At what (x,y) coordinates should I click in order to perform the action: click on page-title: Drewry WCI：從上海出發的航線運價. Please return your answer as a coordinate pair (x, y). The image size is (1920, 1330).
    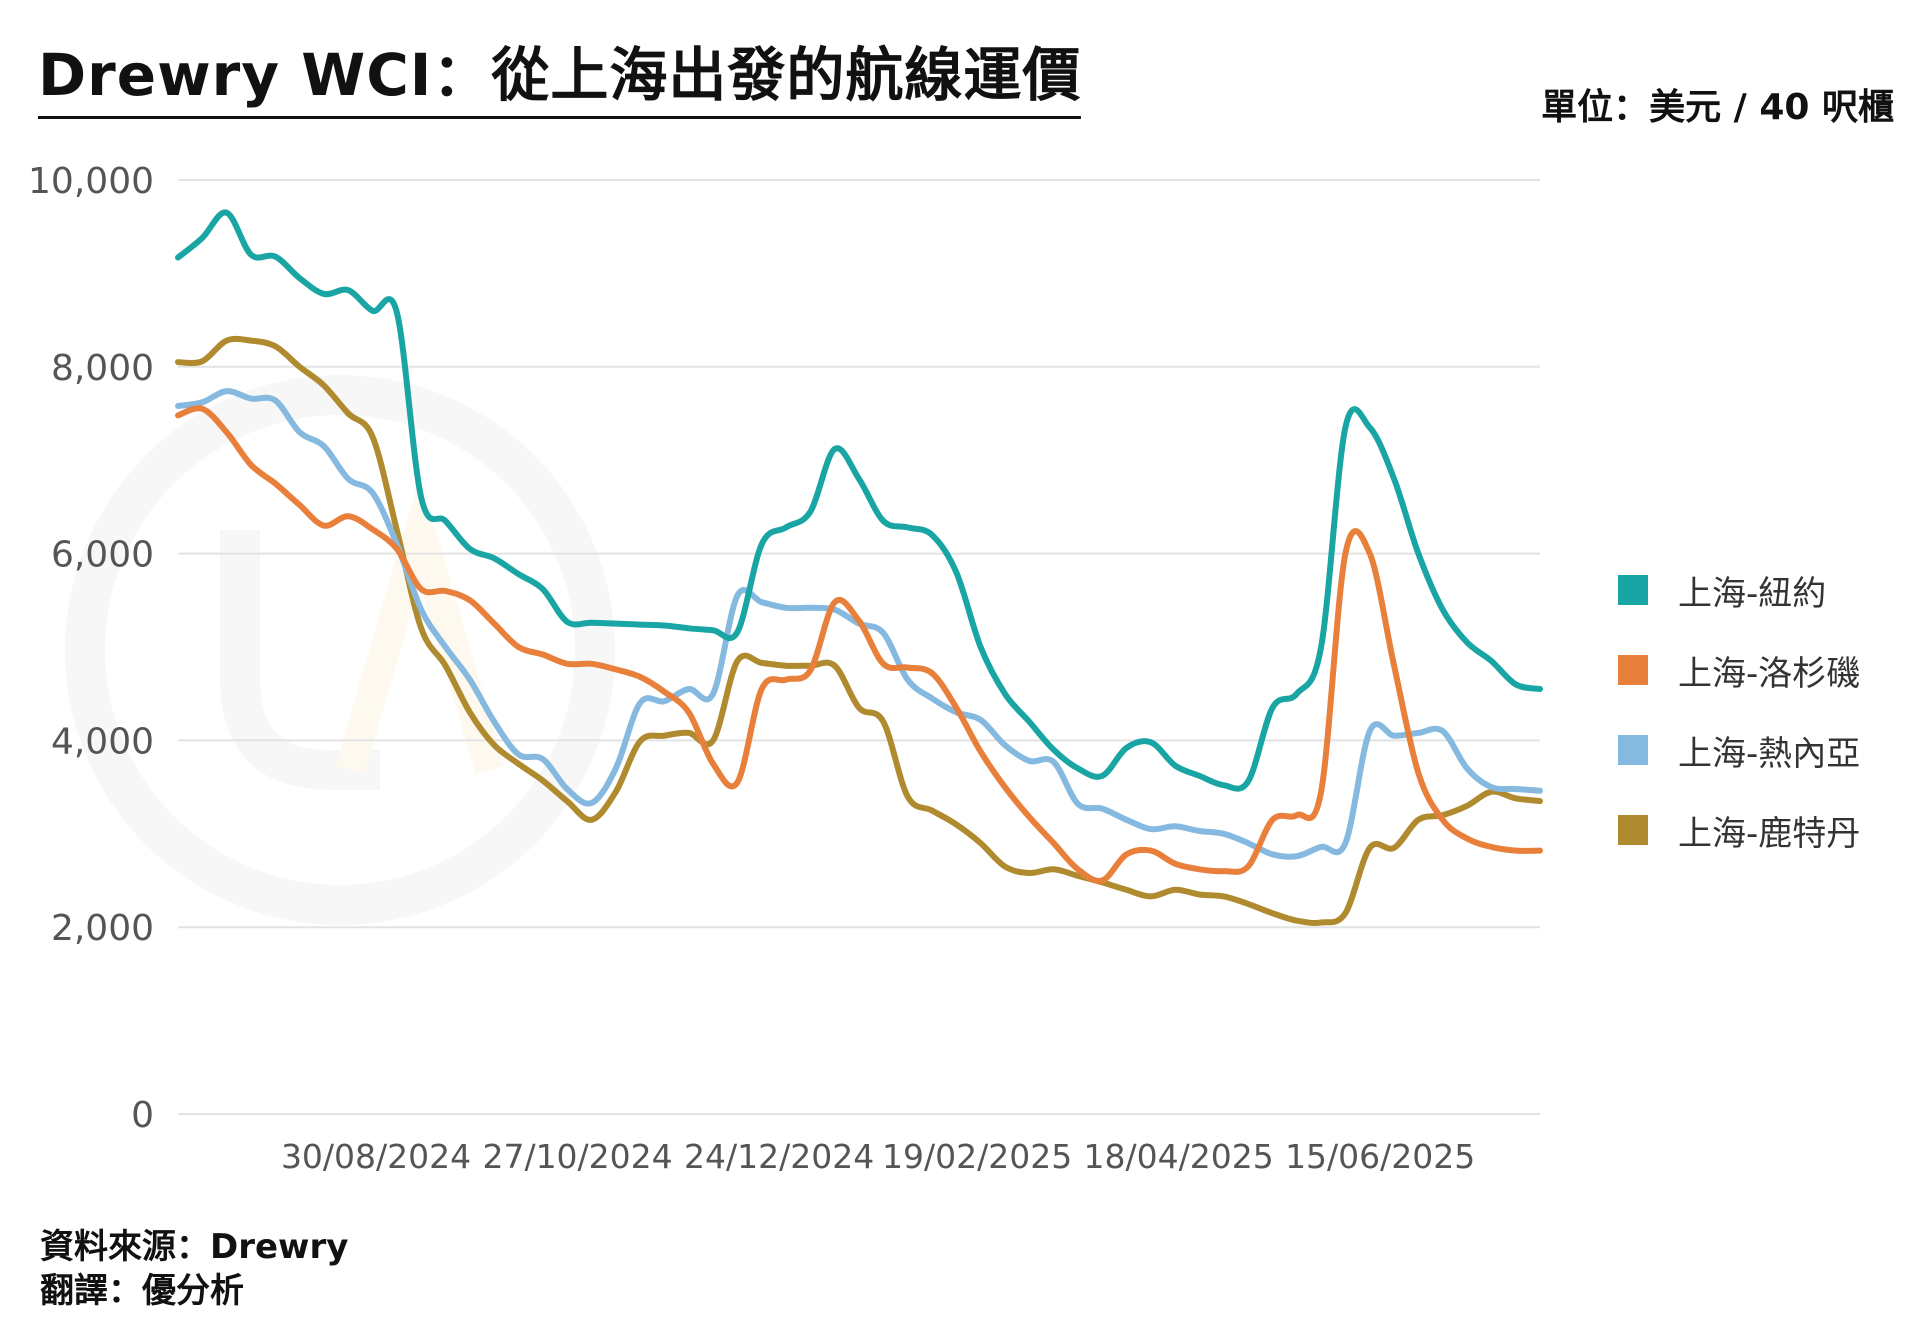
    Looking at the image, I should click on (560, 73).